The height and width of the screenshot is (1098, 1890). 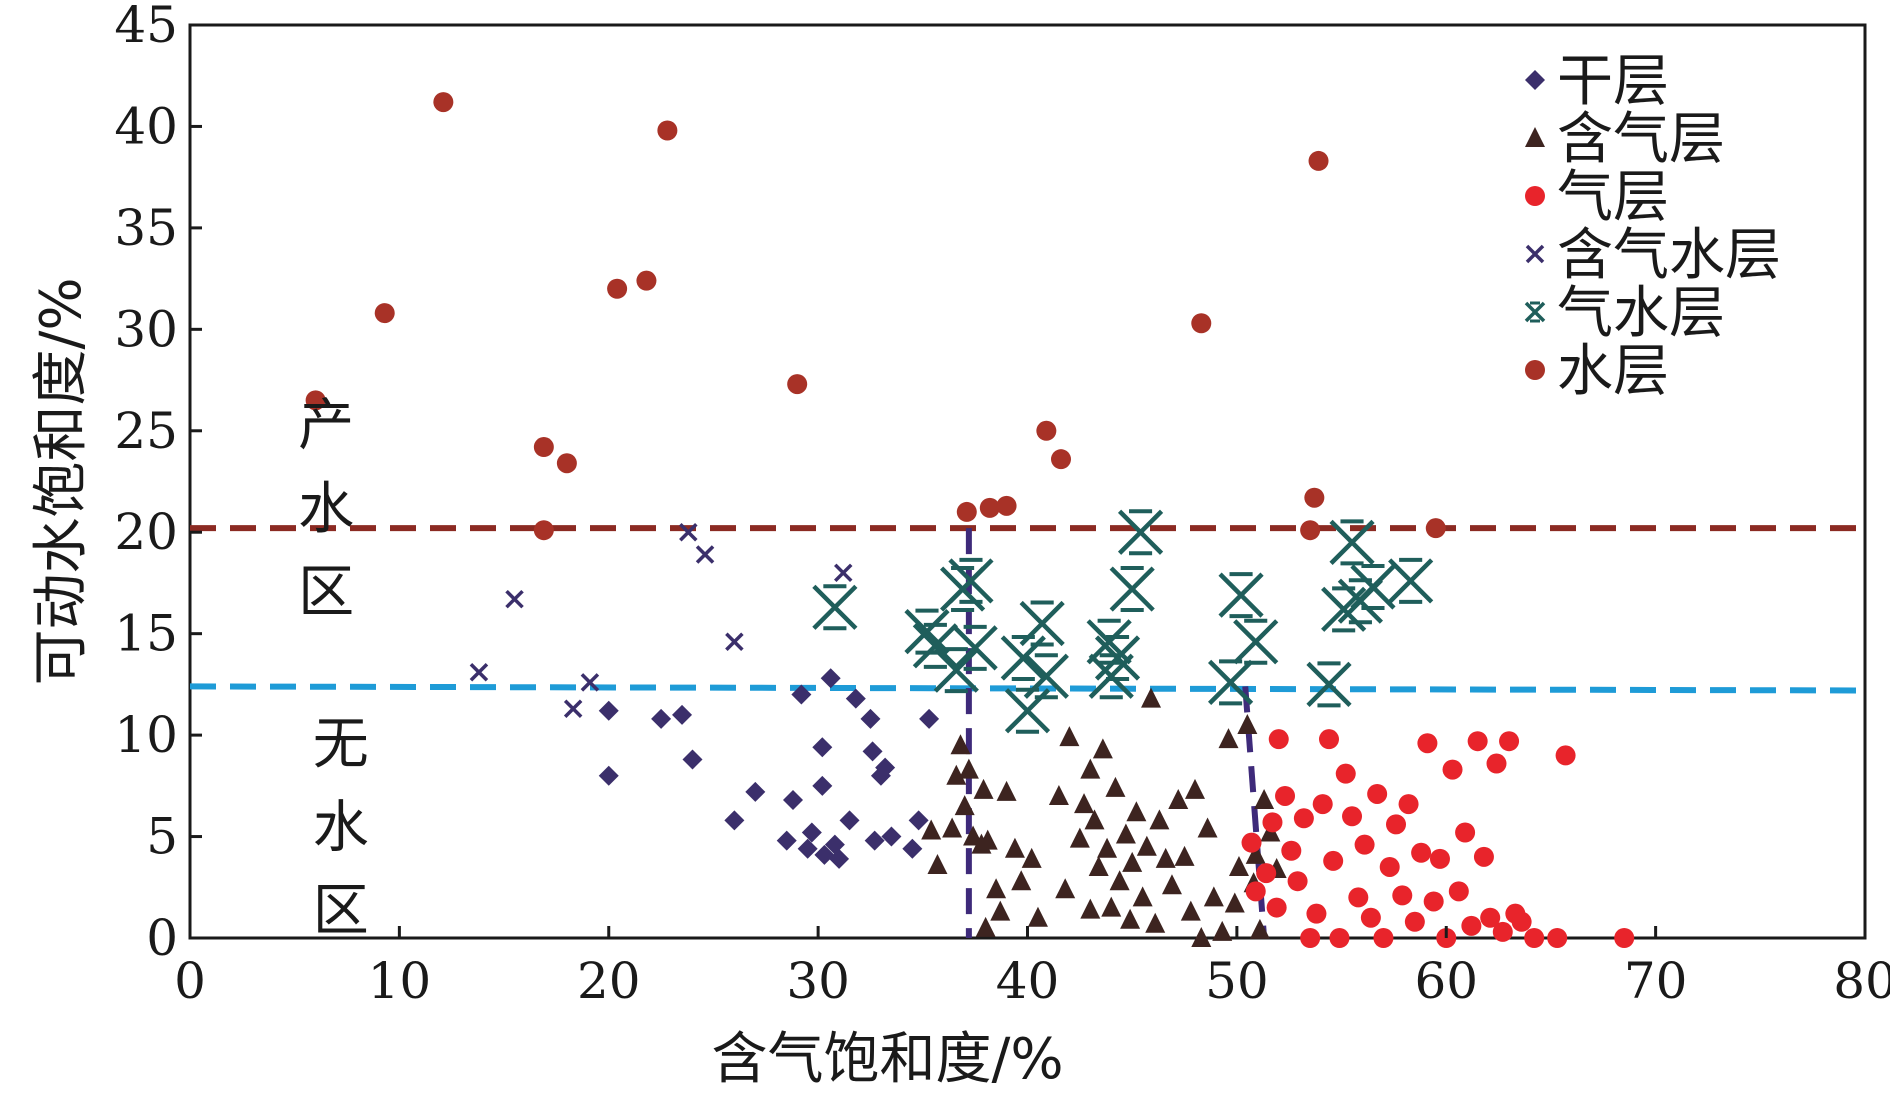 What do you see at coordinates (1625, 139) in the screenshot?
I see `legend-item: 含气层` at bounding box center [1625, 139].